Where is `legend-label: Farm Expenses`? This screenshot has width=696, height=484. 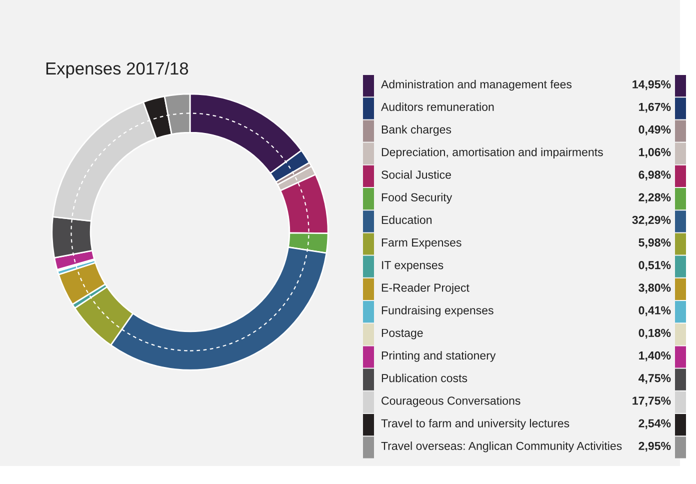
legend-label: Farm Expenses is located at coordinates (422, 243).